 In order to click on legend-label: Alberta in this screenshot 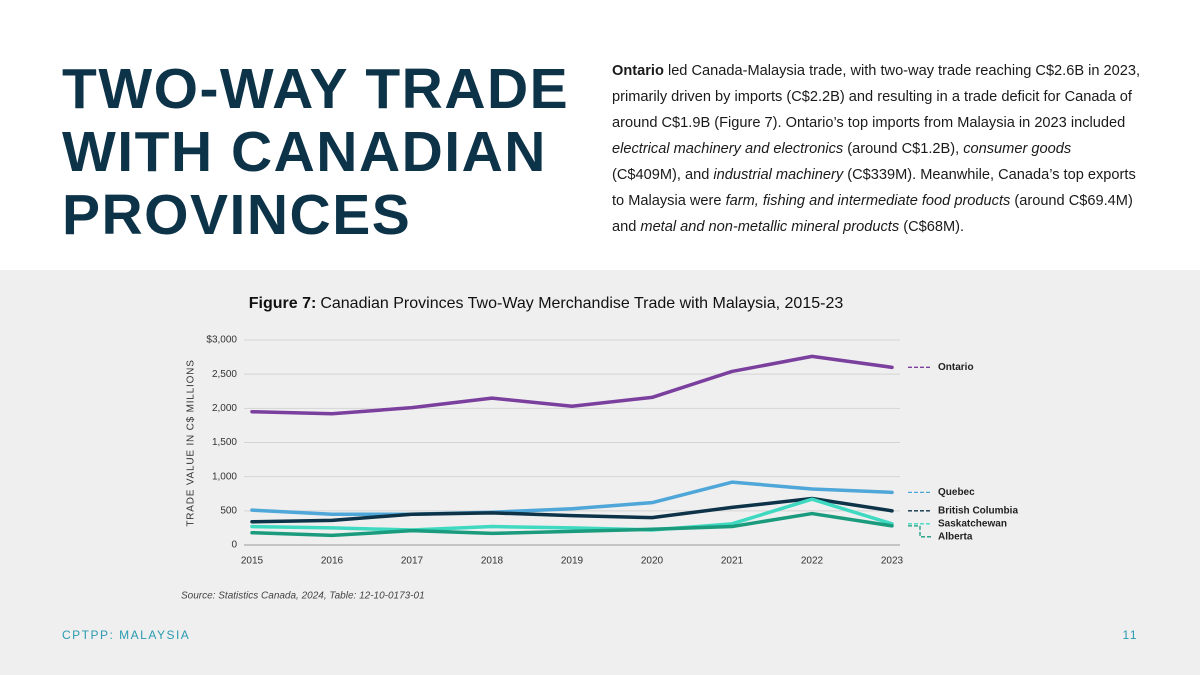, I will do `click(955, 536)`.